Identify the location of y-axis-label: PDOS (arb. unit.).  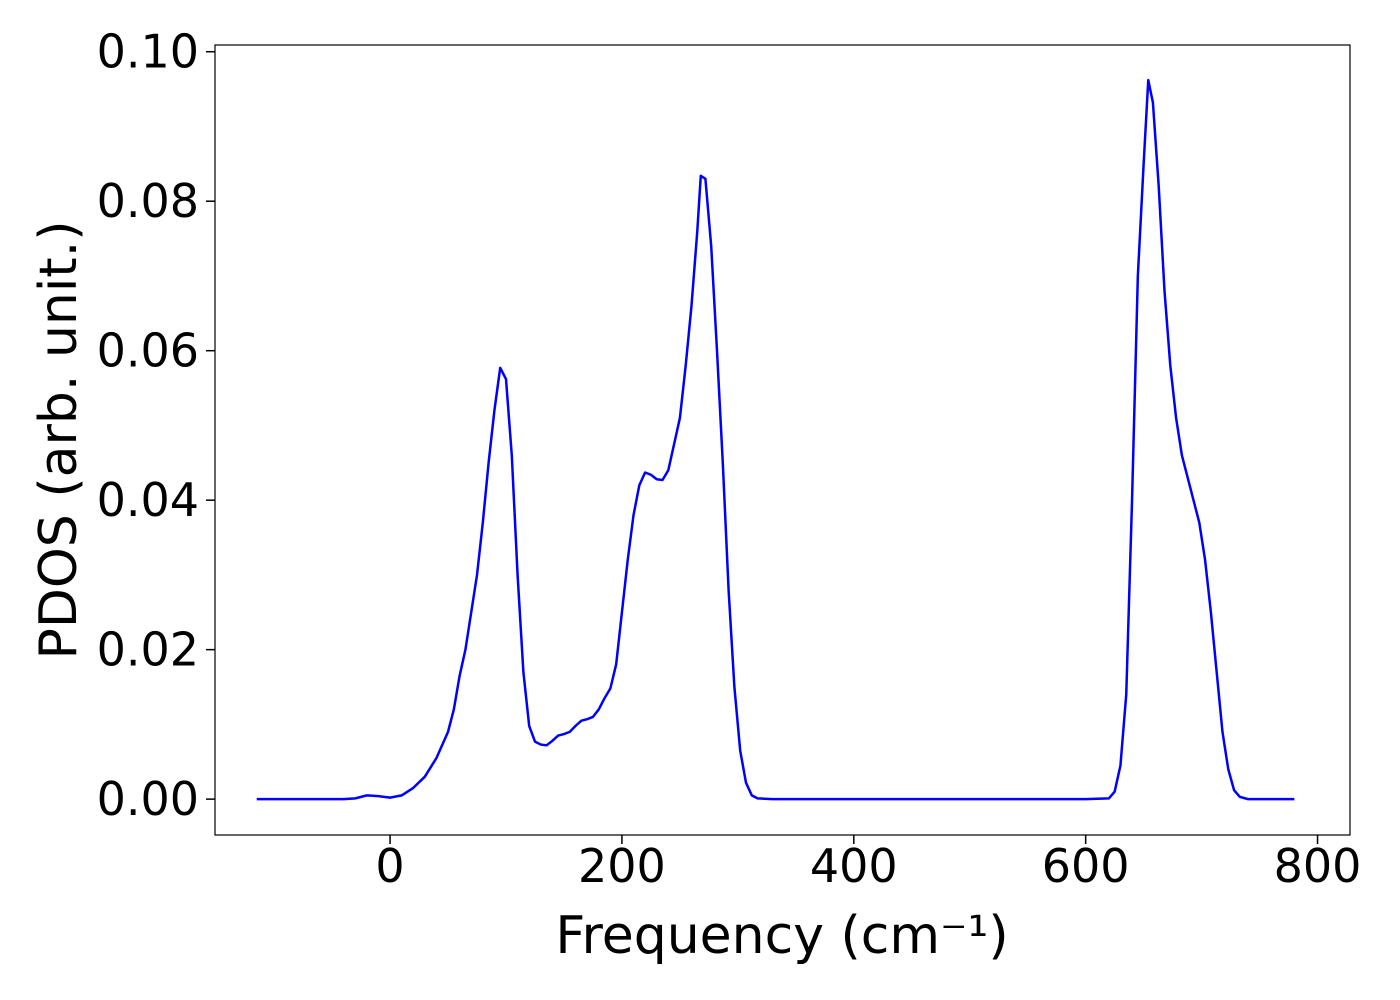
(59, 439).